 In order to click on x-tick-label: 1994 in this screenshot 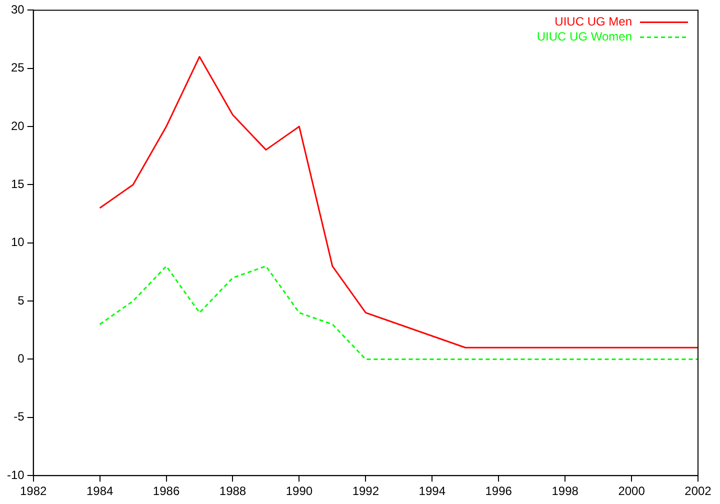, I will do `click(432, 491)`.